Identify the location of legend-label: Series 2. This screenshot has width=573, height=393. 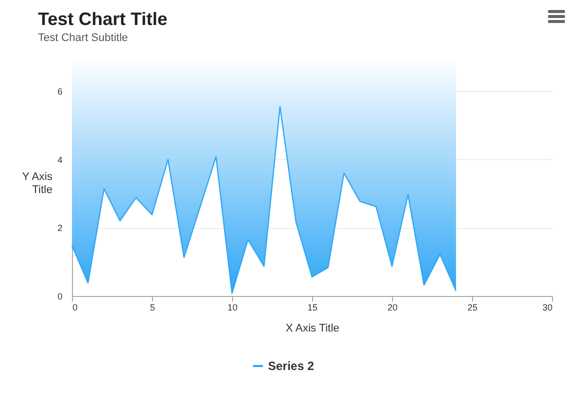
(291, 366).